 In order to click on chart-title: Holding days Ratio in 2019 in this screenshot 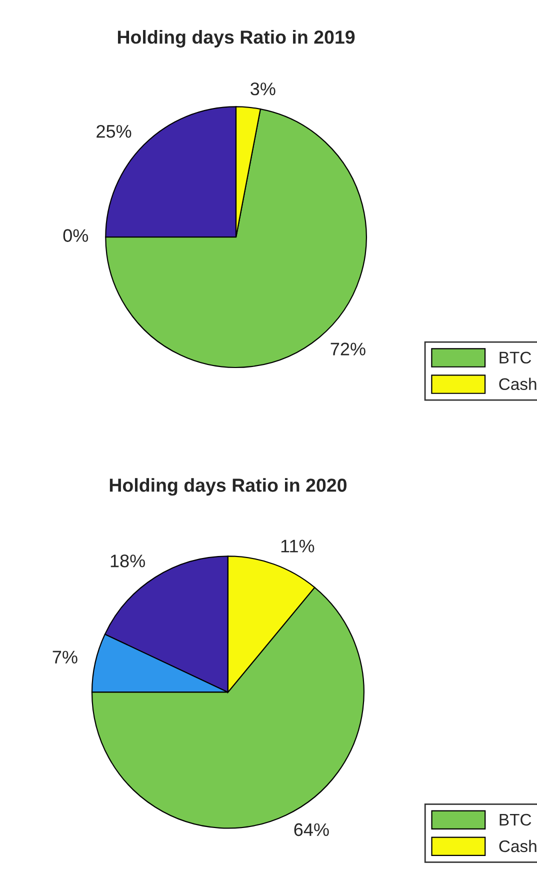, I will do `click(236, 39)`.